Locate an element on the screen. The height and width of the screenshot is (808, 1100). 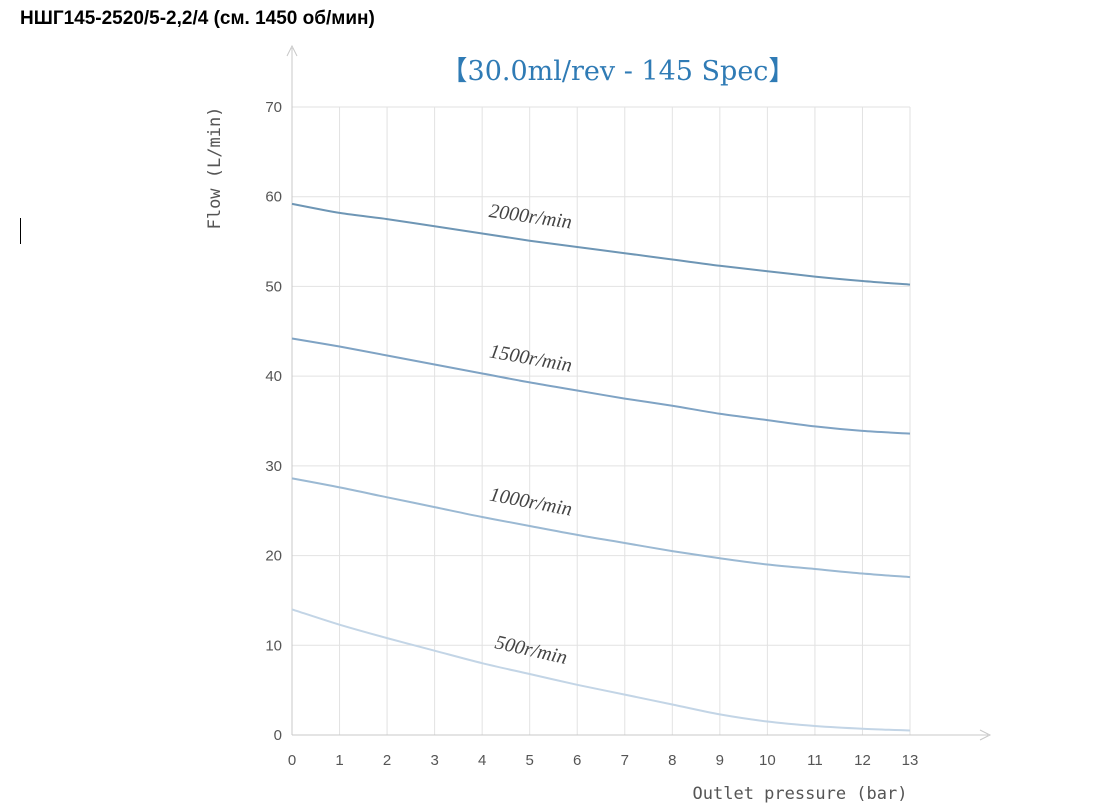
series-label: 1500r/min is located at coordinates (531, 358).